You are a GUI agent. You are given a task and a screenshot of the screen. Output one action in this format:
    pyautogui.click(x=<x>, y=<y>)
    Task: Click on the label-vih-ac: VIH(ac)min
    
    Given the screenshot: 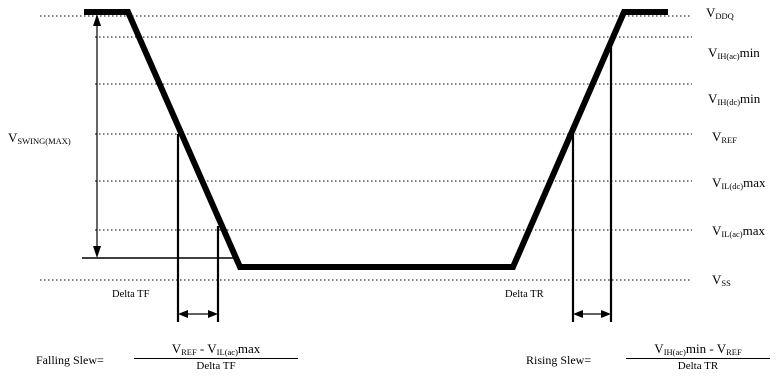 What is the action you would take?
    pyautogui.click(x=734, y=53)
    